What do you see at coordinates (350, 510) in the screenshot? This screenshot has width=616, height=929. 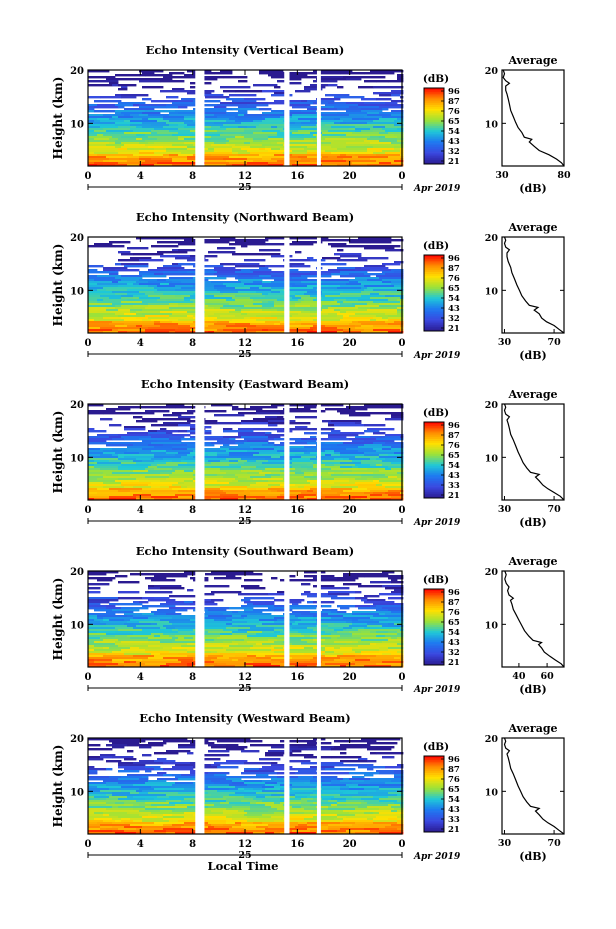 I see `x-tick-label: 20` at bounding box center [350, 510].